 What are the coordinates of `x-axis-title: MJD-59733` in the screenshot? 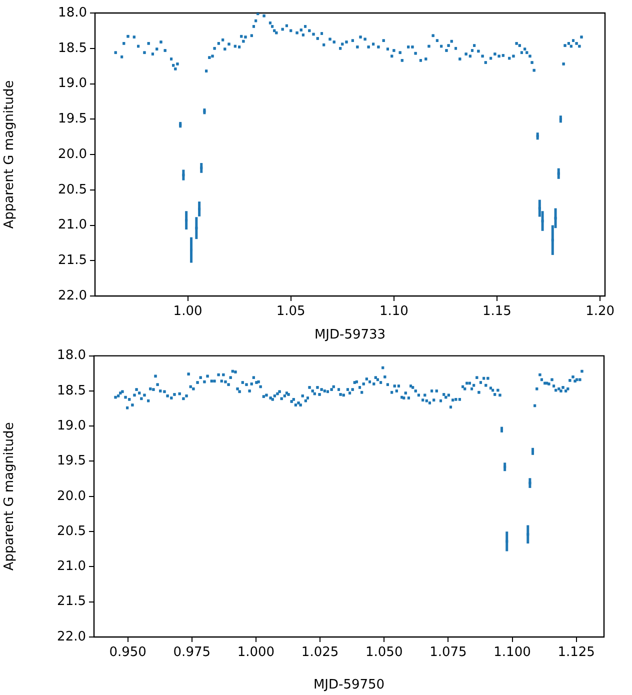 It's located at (350, 335).